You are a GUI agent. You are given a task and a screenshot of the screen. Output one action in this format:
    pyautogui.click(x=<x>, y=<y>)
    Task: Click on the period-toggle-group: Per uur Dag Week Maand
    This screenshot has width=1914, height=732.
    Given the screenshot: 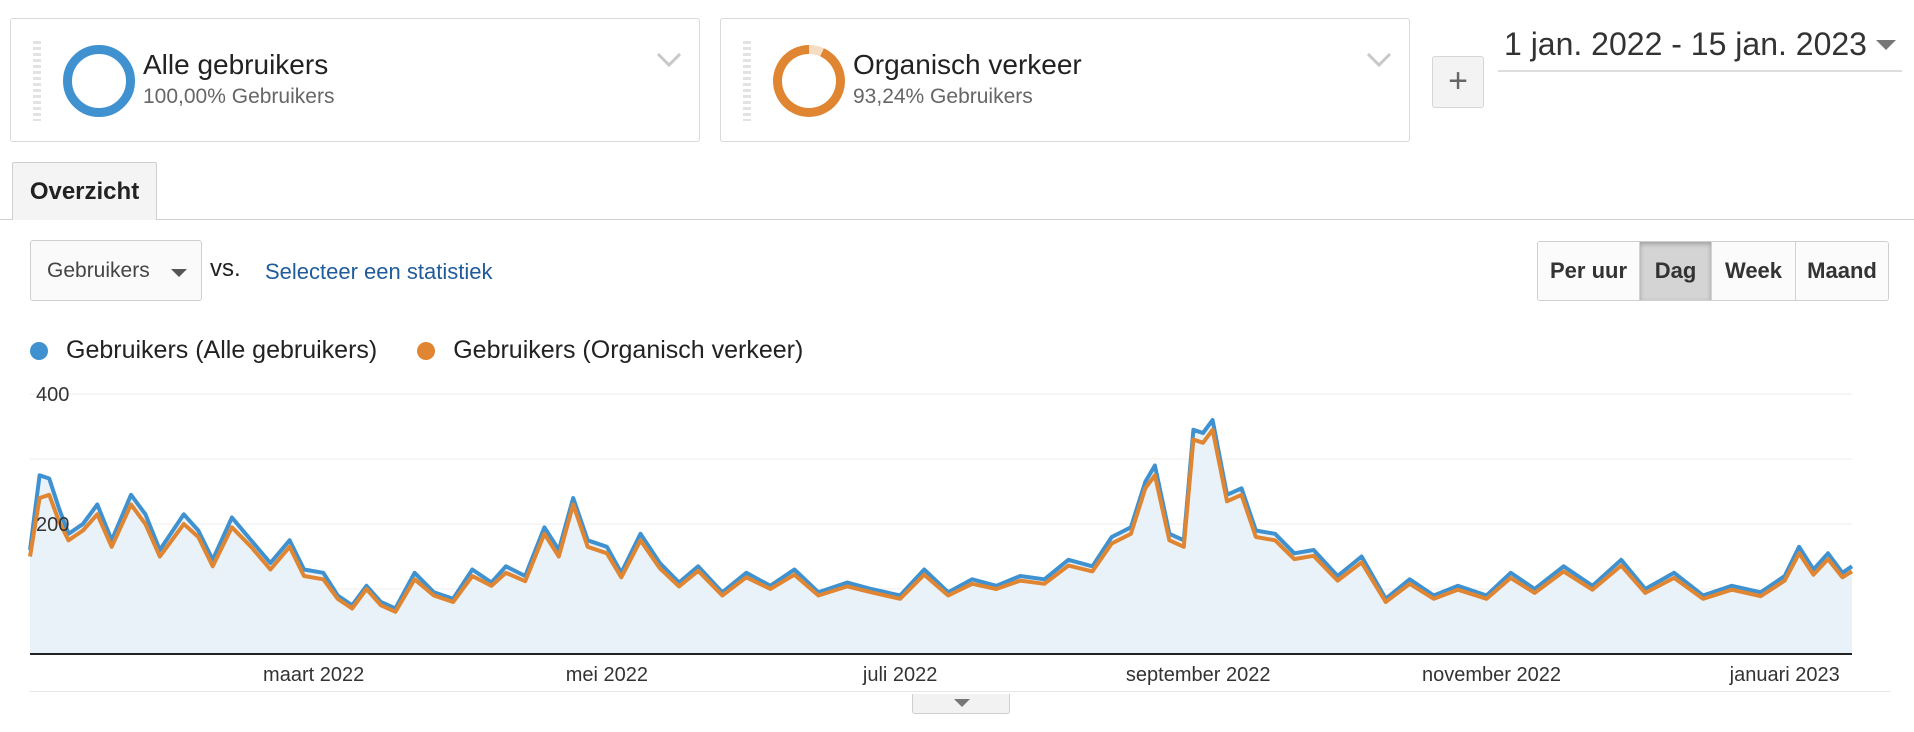 What is the action you would take?
    pyautogui.click(x=1713, y=271)
    